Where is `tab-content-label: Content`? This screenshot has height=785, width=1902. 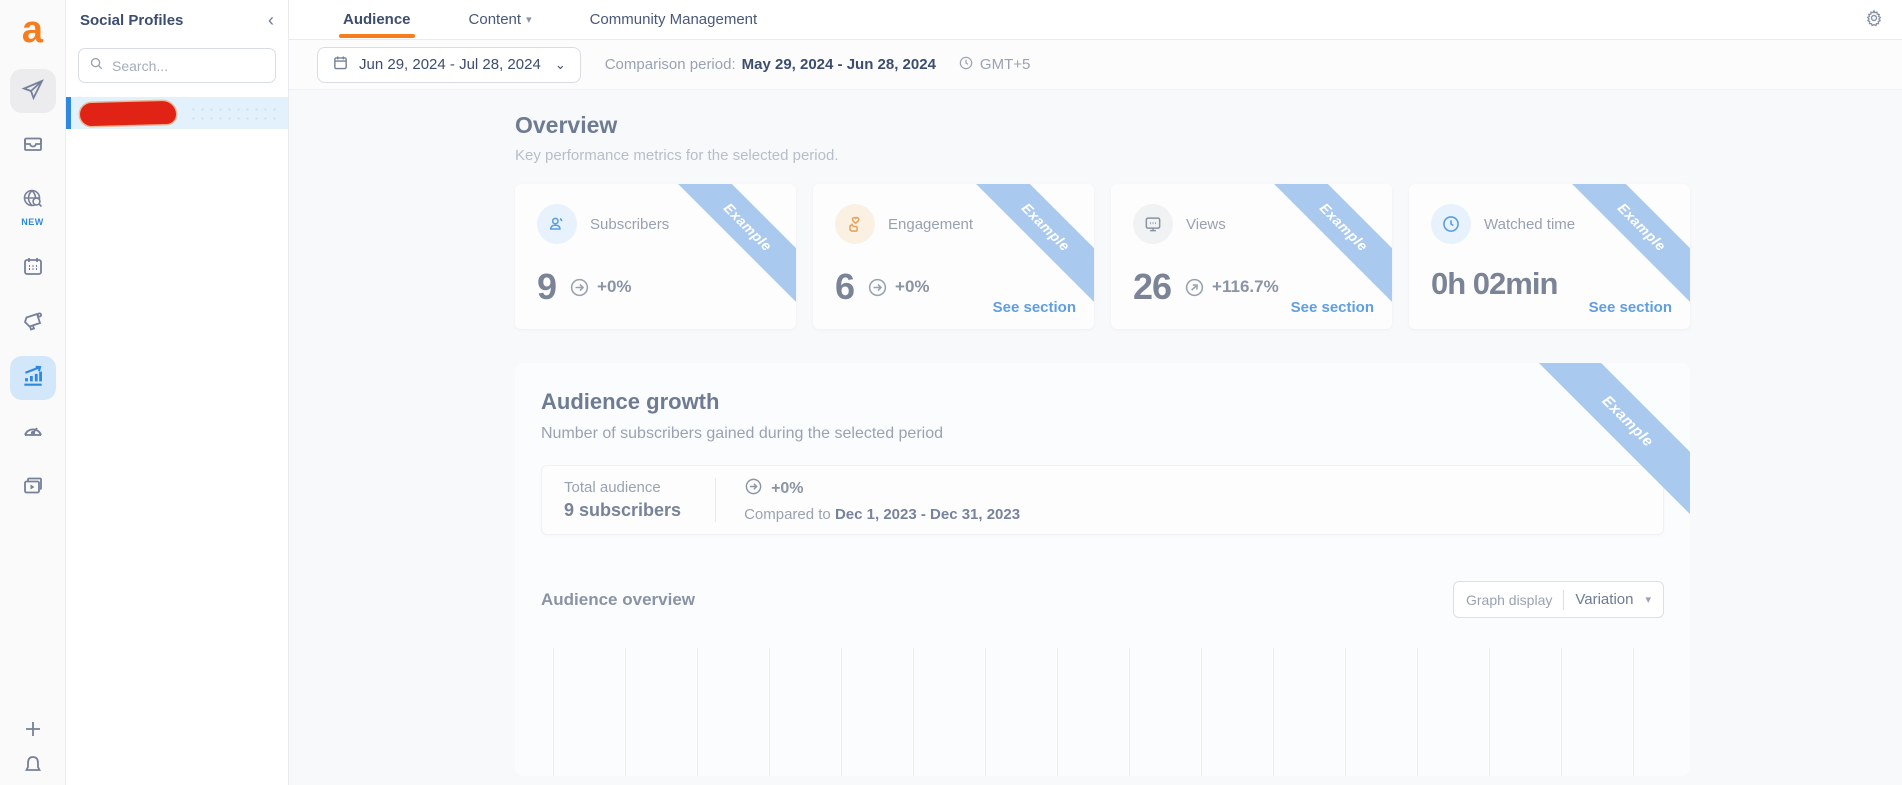
tab-content-label: Content is located at coordinates (495, 19).